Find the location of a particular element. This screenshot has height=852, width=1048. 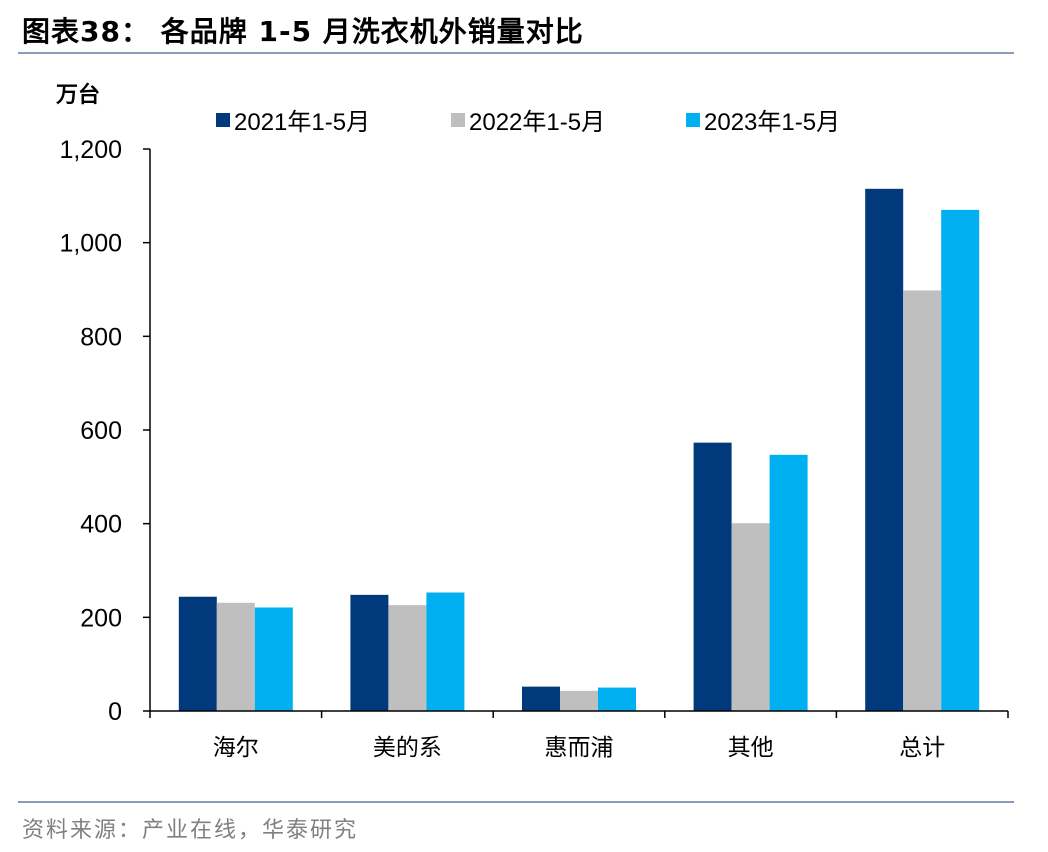

bar-2-美的系 is located at coordinates (407, 658).